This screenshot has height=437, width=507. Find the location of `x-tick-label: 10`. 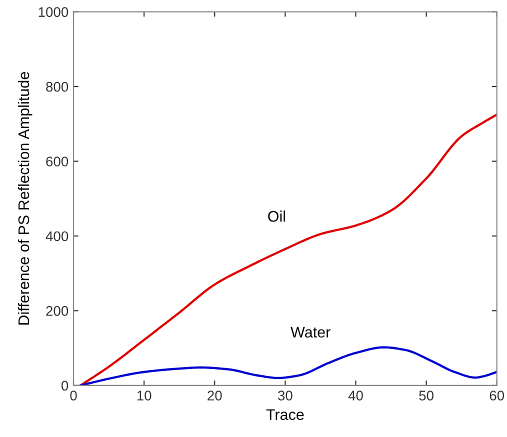

x-tick-label: 10 is located at coordinates (144, 395).